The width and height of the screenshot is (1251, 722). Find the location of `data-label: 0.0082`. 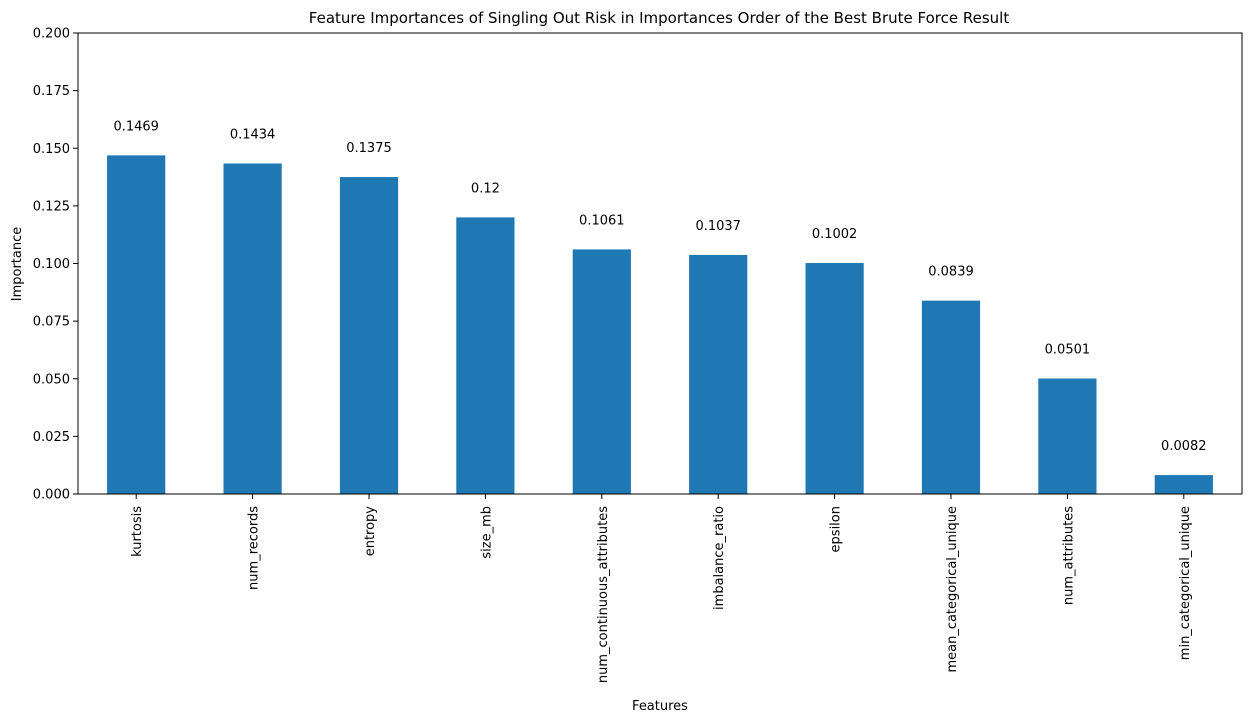

data-label: 0.0082 is located at coordinates (1184, 446).